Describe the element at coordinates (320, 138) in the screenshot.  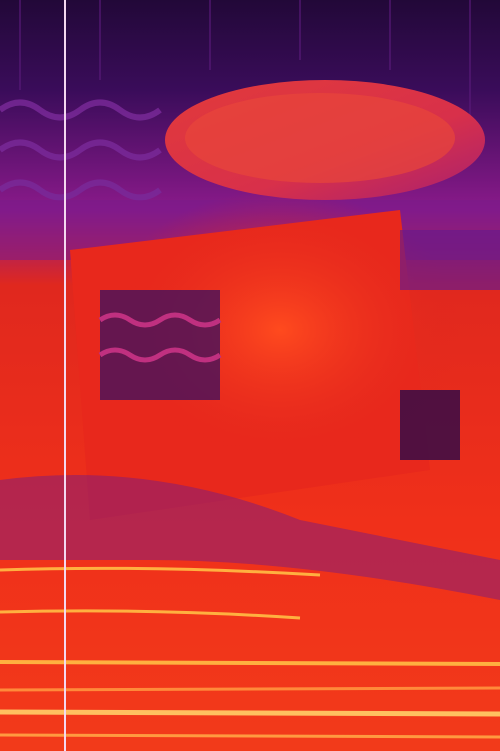
I see `drum-top-inner` at that location.